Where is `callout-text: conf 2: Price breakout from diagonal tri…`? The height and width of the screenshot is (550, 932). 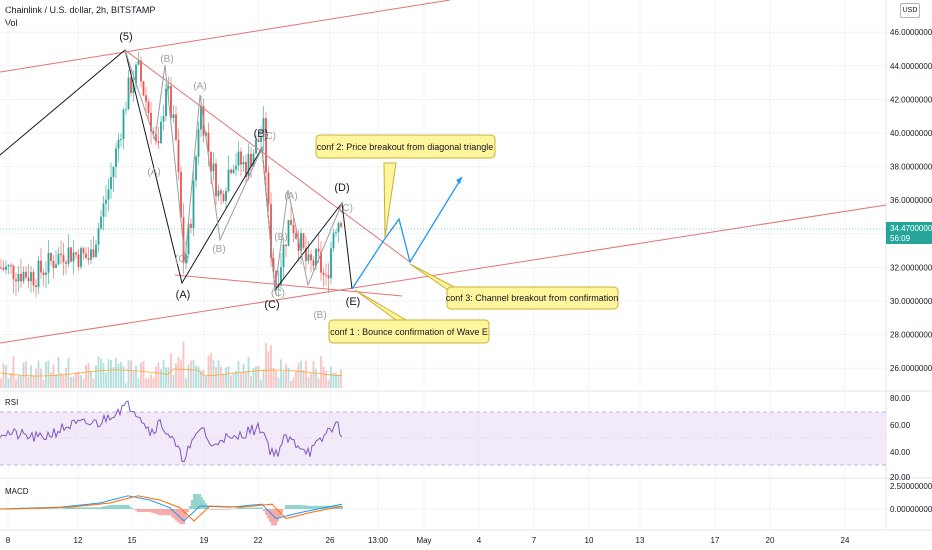 callout-text: conf 2: Price breakout from diagonal tri… is located at coordinates (405, 147).